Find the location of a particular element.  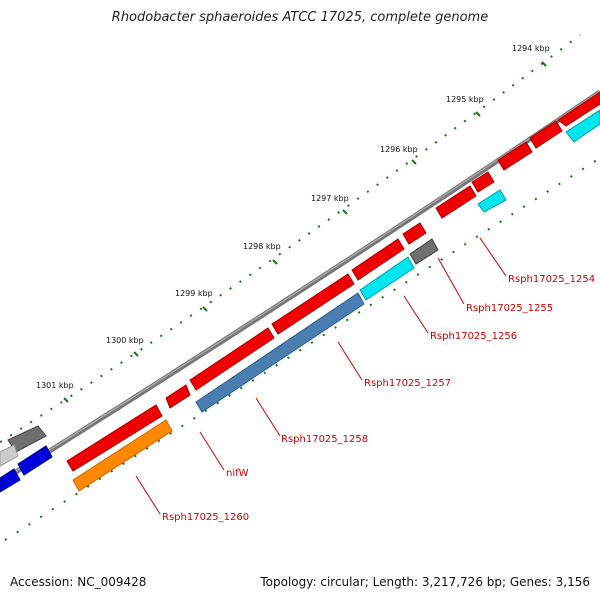

kbp-label-1301: 1301 kbp is located at coordinates (55, 385).